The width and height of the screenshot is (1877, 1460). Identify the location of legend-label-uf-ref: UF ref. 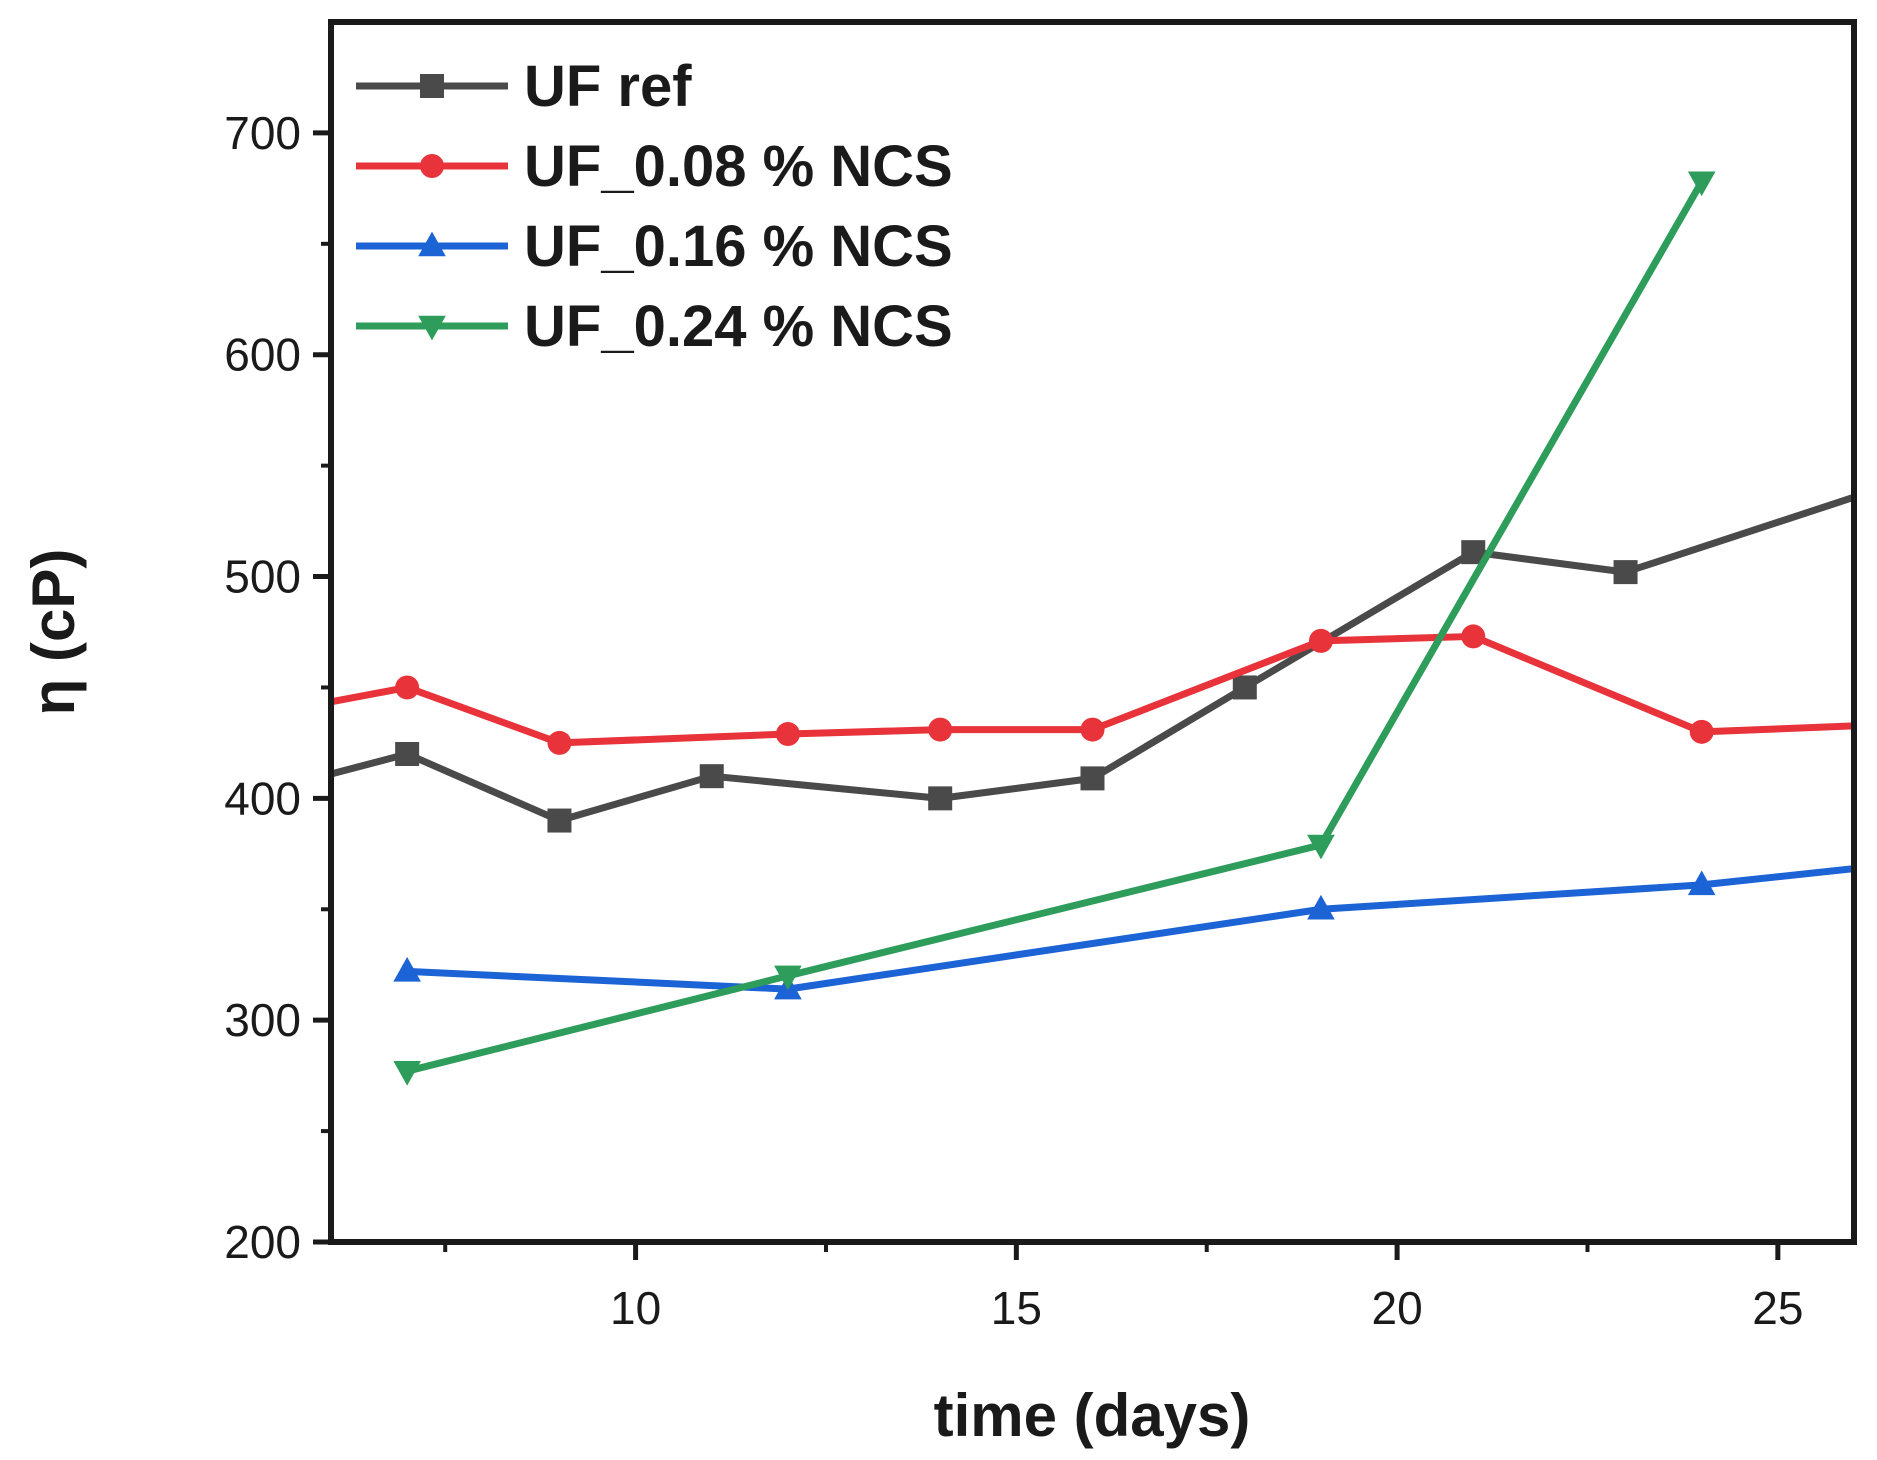
(608, 86).